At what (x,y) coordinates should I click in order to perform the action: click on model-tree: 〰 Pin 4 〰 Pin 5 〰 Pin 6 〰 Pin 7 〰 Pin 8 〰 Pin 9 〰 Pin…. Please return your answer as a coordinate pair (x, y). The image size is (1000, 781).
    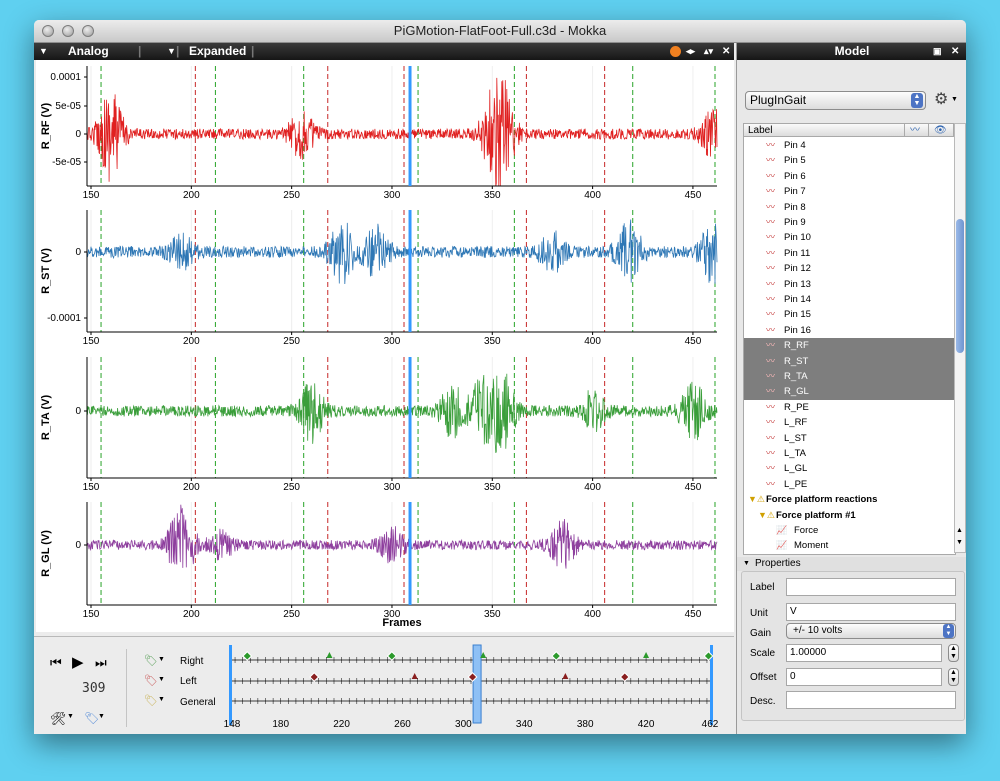
    Looking at the image, I should click on (849, 339).